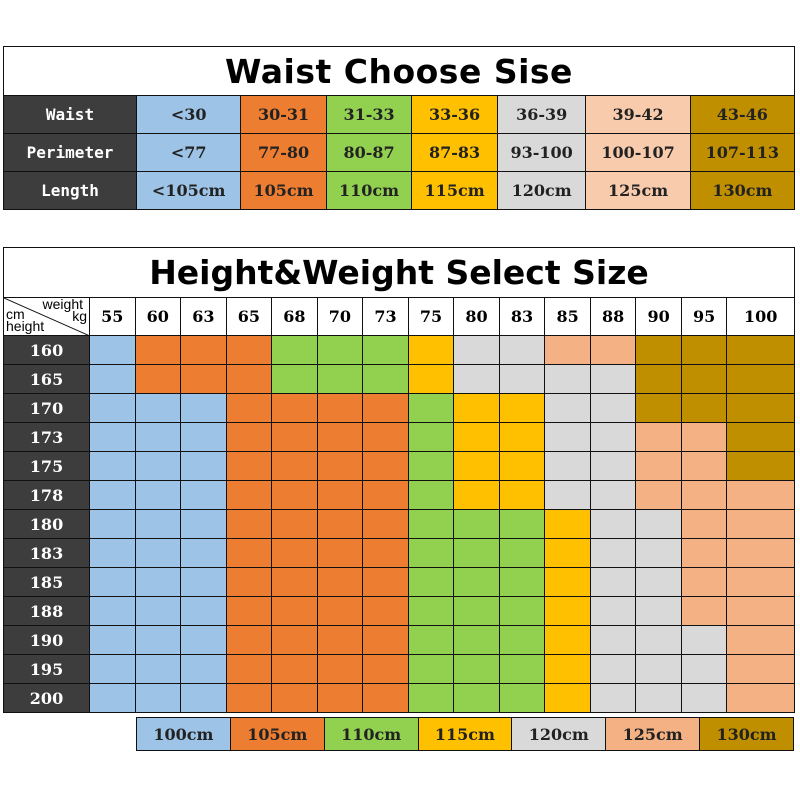 This screenshot has width=800, height=800. Describe the element at coordinates (340, 316) in the screenshot. I see `weight-header-cell: 70` at that location.